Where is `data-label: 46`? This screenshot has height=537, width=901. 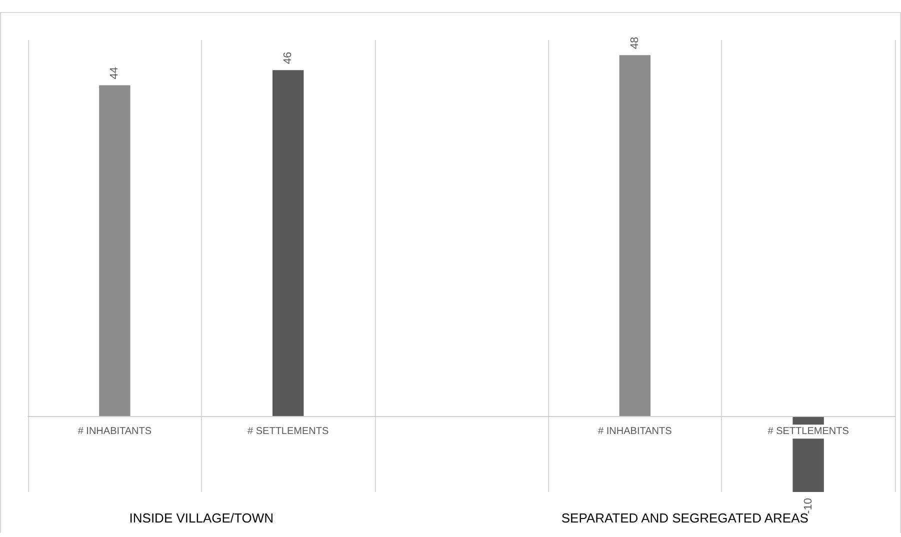 data-label: 46 is located at coordinates (288, 58).